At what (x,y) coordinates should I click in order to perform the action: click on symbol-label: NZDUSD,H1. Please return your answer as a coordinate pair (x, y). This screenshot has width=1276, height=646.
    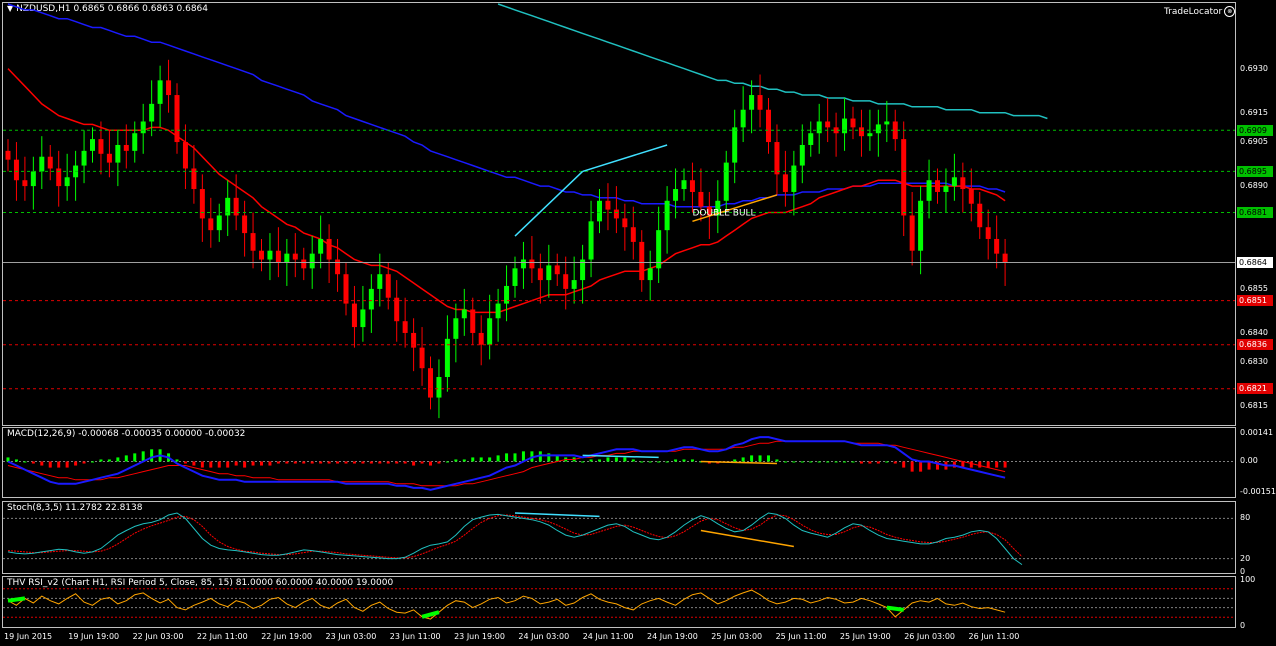
    Looking at the image, I should click on (43, 9).